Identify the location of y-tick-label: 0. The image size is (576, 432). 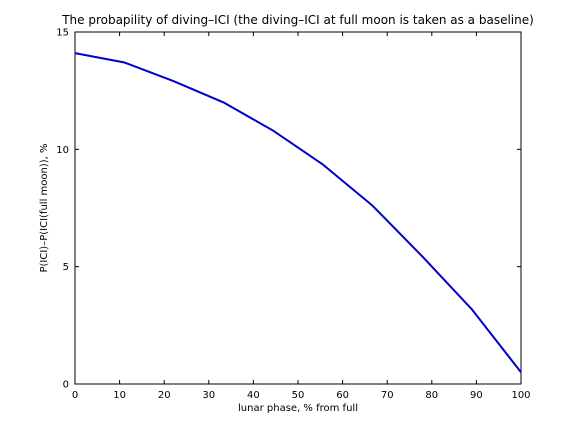
(66, 385).